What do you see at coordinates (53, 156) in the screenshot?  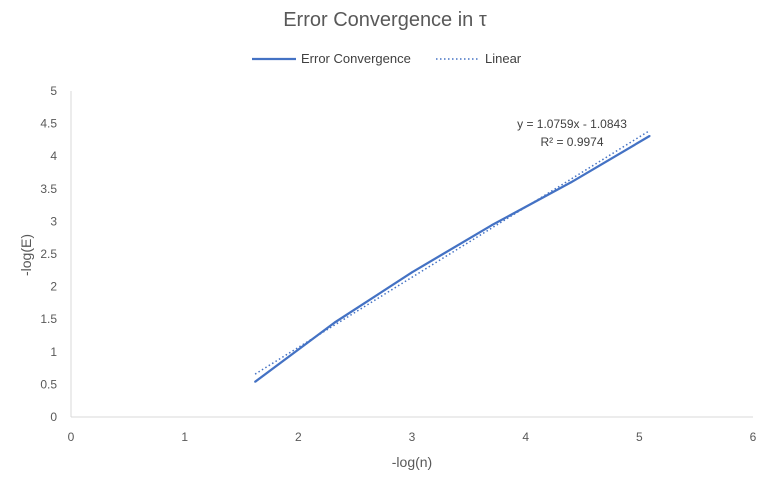 I see `y-tick-label: 4` at bounding box center [53, 156].